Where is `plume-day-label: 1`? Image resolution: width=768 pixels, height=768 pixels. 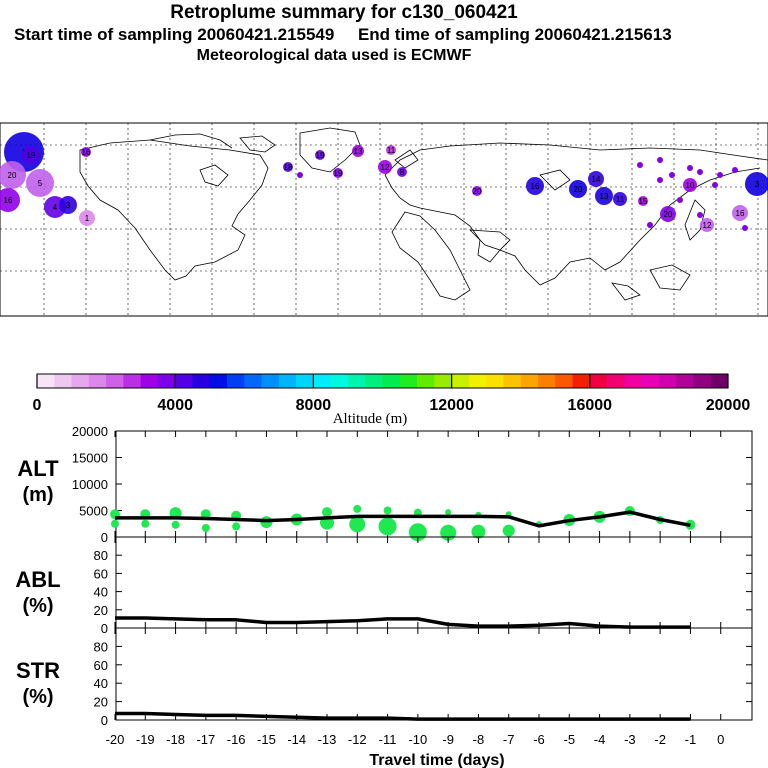
plume-day-label: 1 is located at coordinates (87, 218).